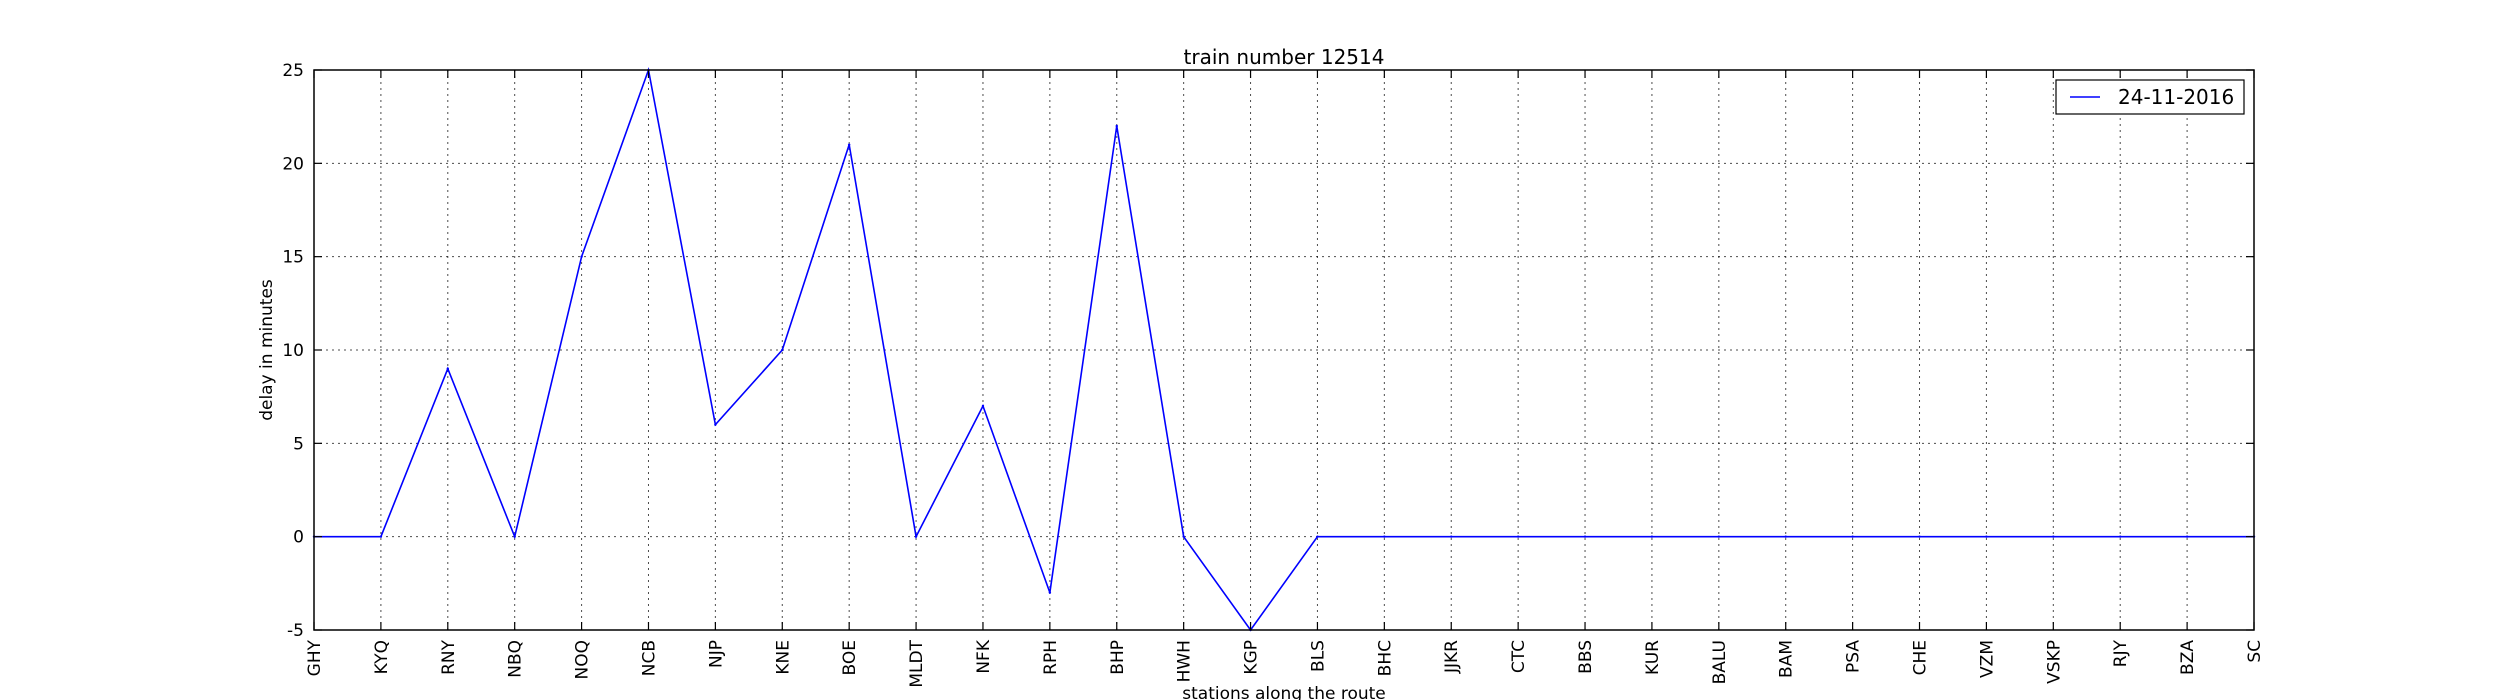  I want to click on x-tick-label: BLS, so click(1318, 656).